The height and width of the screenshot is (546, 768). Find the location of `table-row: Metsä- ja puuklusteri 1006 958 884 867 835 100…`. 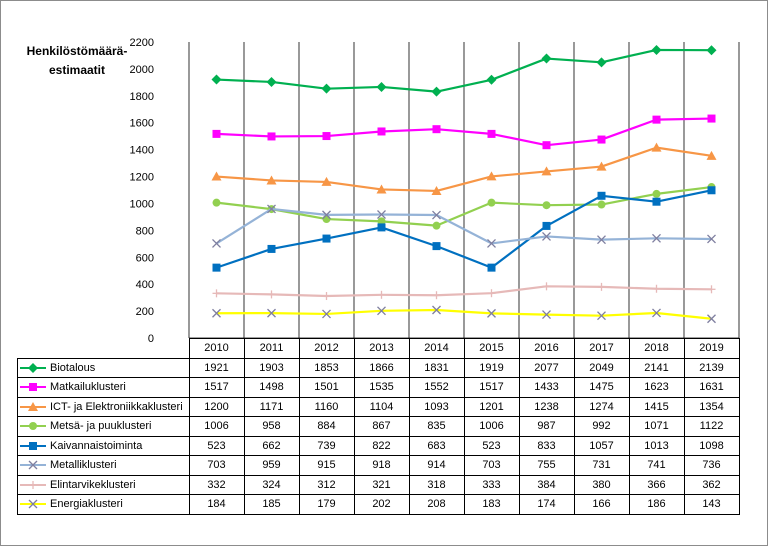

table-row: Metsä- ja puuklusteri 1006 958 884 867 835 100… is located at coordinates (378, 426).